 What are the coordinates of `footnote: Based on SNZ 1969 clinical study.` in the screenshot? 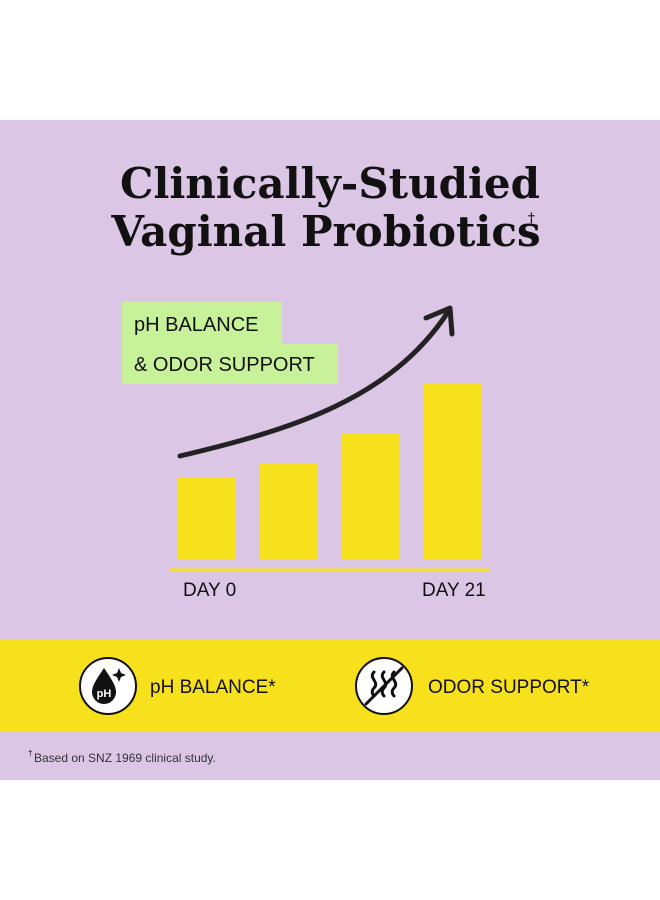 It's located at (125, 758).